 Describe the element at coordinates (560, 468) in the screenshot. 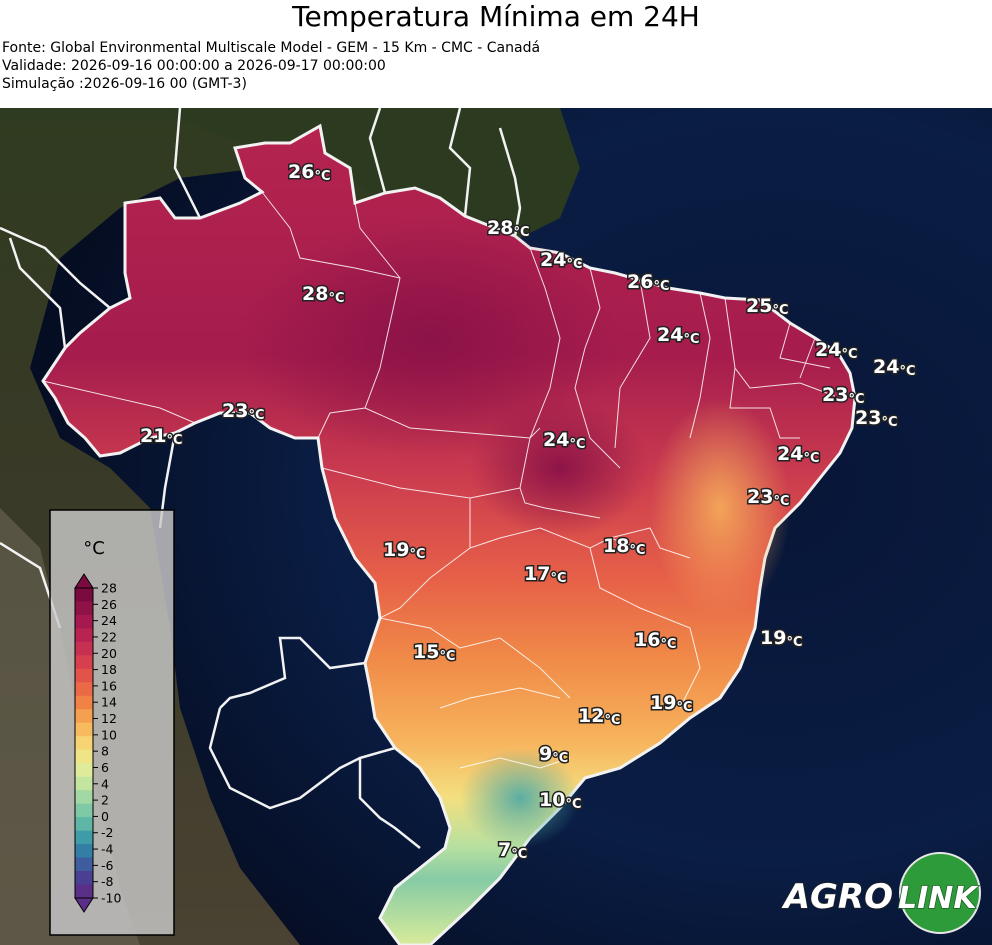

I see `hot-core-center` at that location.